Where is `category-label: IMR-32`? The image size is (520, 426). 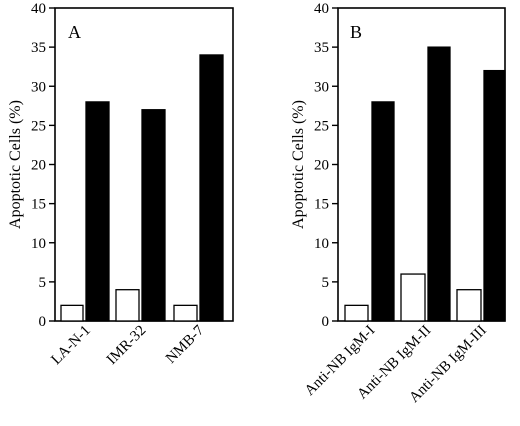 category-label: IMR-32 is located at coordinates (126, 345).